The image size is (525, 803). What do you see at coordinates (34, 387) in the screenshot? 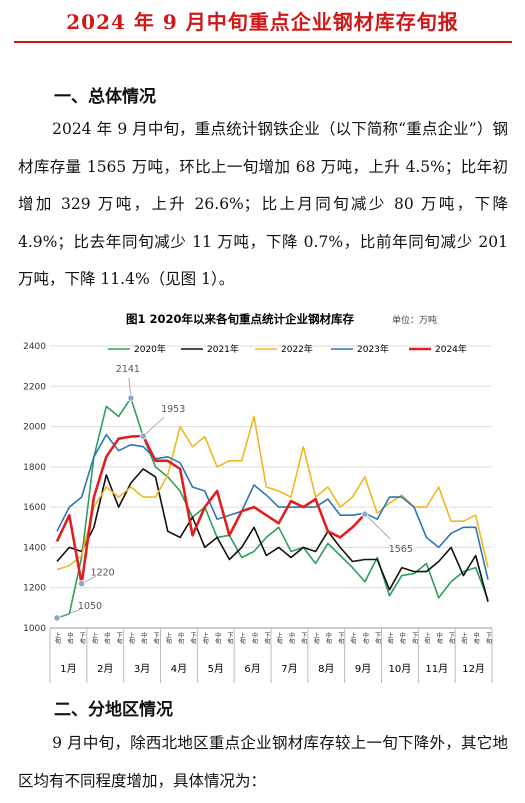
I see `y-tick-label: 2200` at bounding box center [34, 387].